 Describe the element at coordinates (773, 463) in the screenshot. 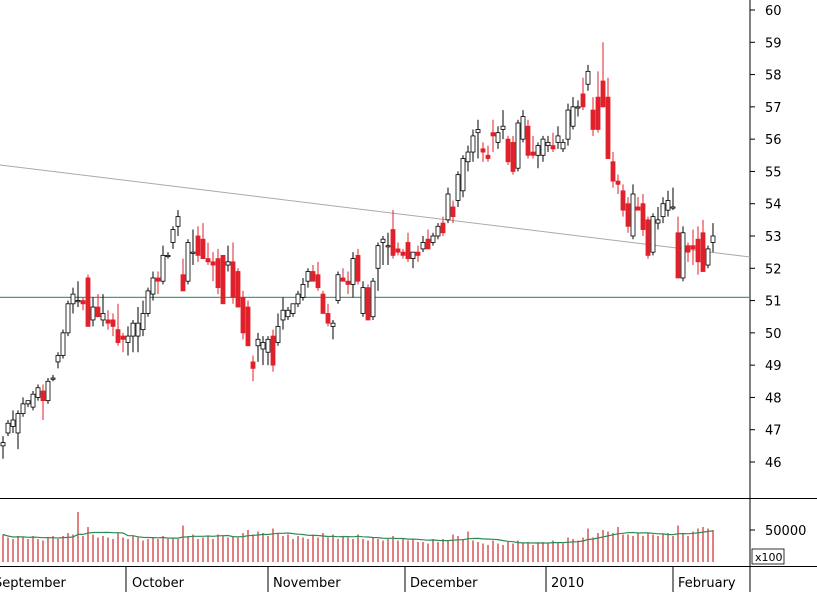

I see `price-tick-label: 46` at that location.